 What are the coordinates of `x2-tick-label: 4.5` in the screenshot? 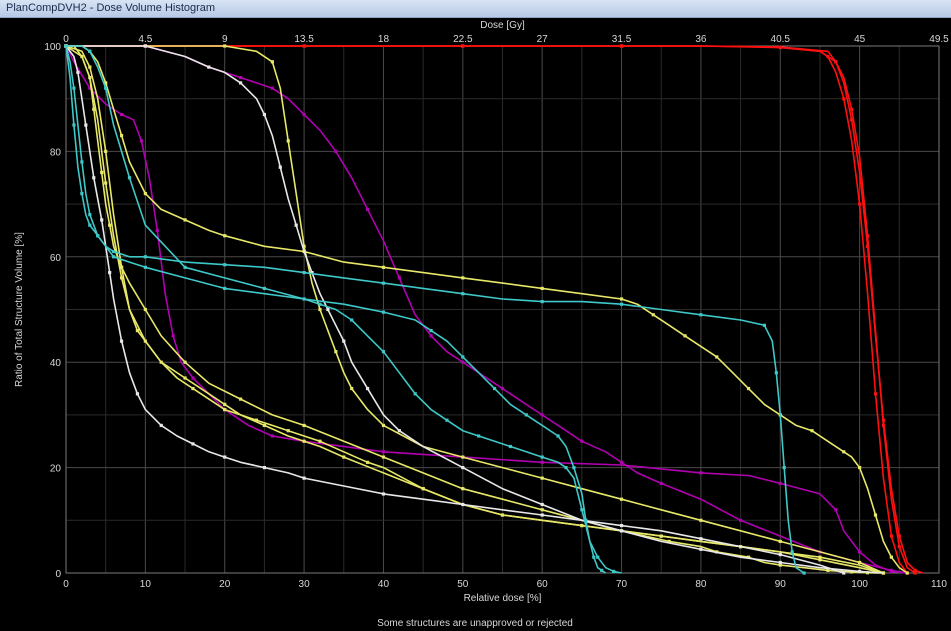 It's located at (145, 39).